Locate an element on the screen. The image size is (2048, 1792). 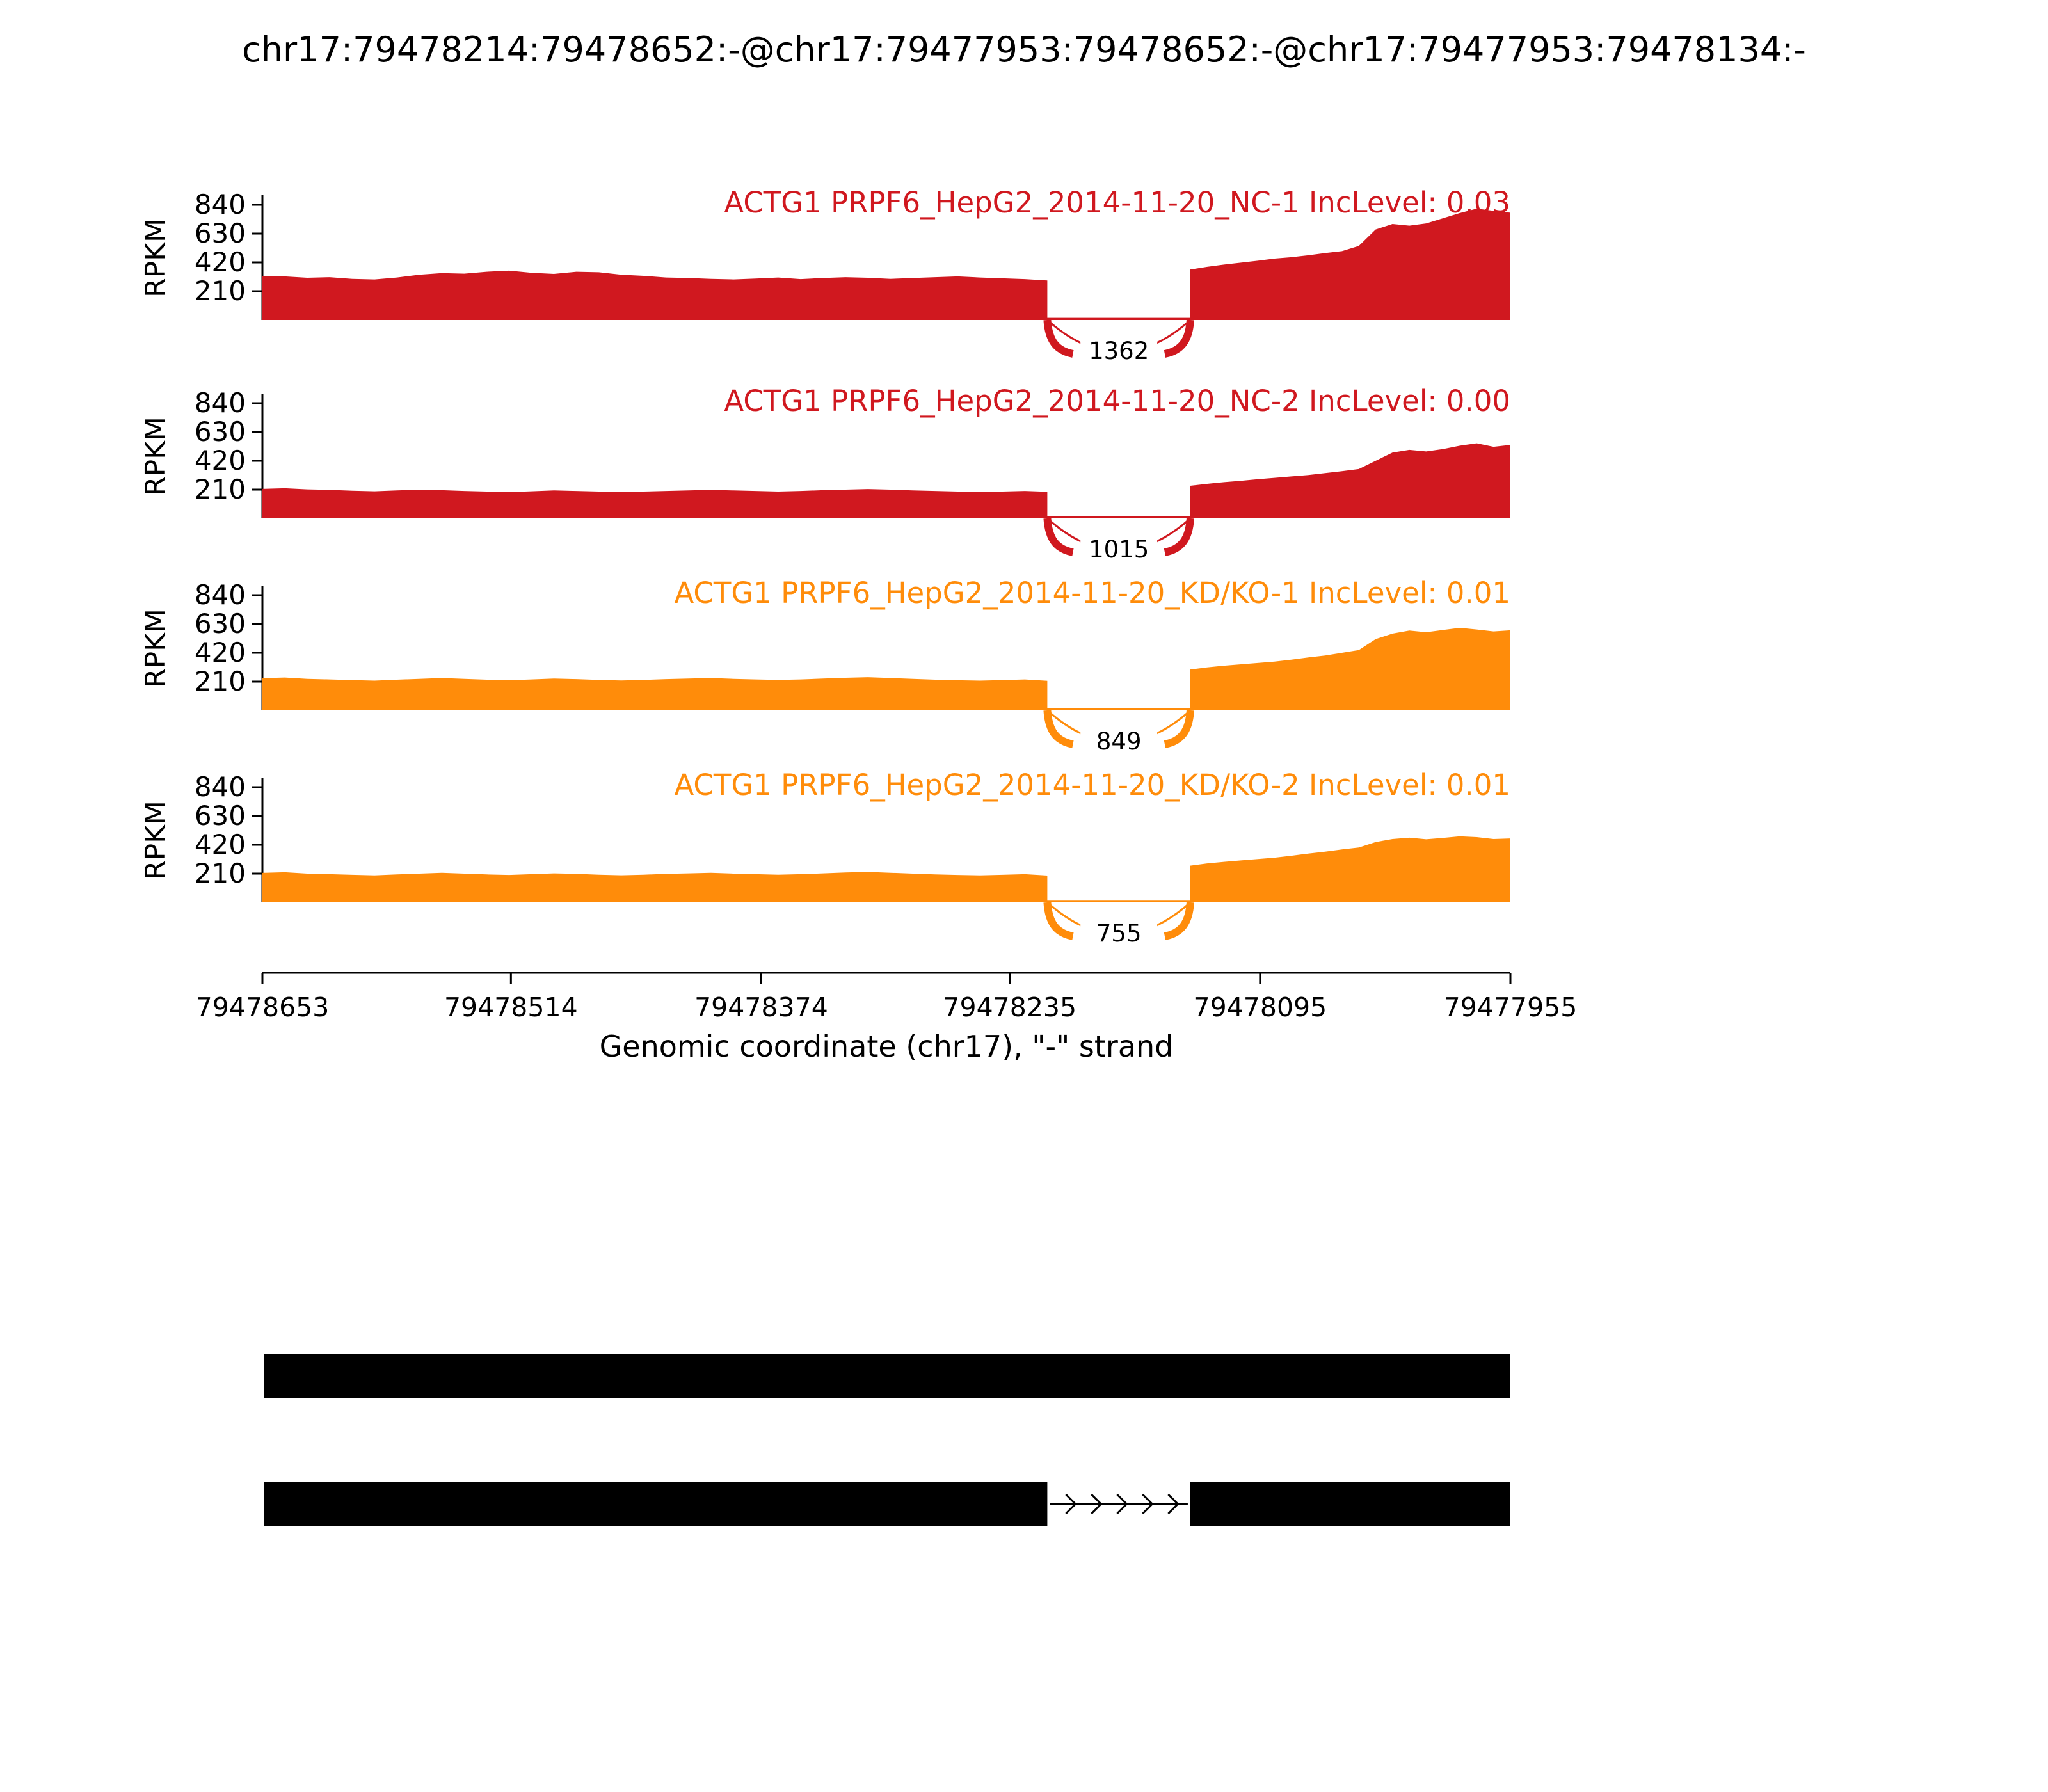
x-tick-label: 79477955 is located at coordinates (1511, 1007).